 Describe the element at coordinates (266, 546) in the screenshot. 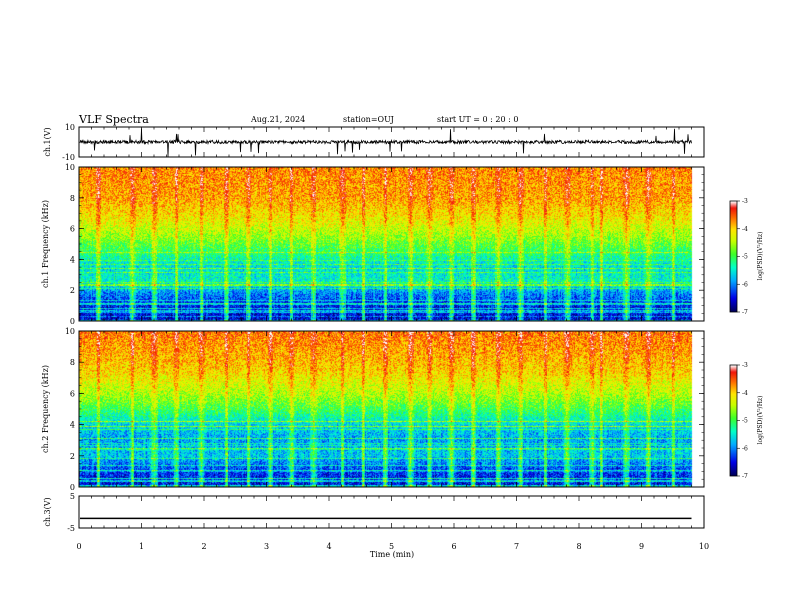

I see `x-tick-label: 3` at that location.